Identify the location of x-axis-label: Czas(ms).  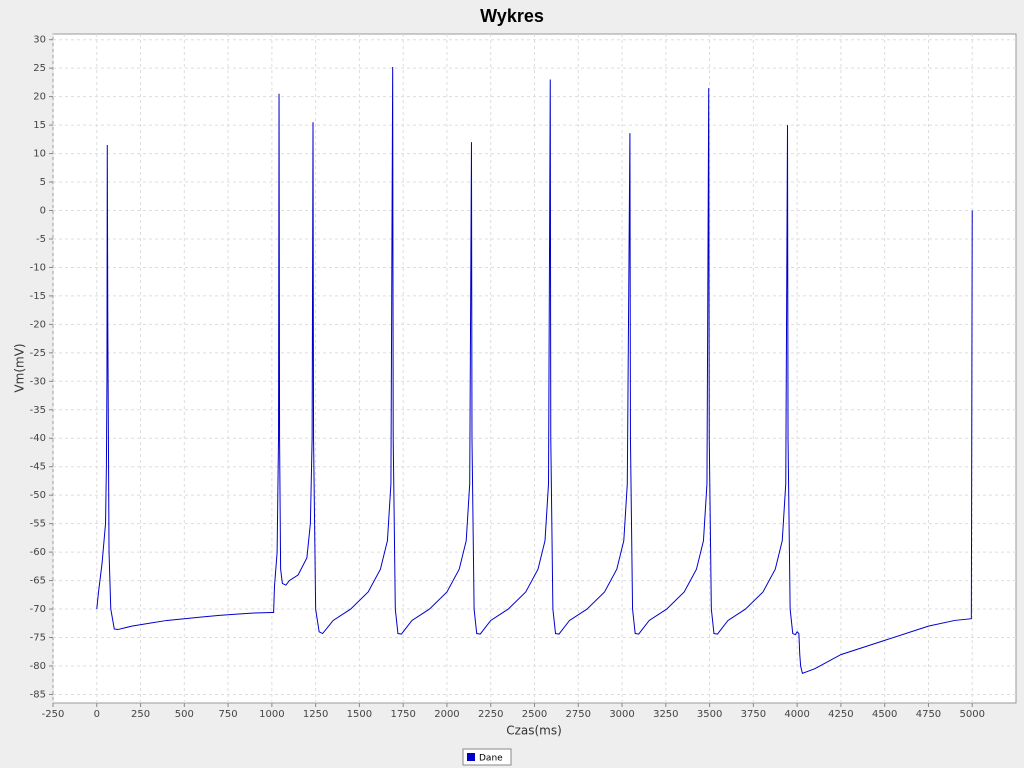
(534, 731).